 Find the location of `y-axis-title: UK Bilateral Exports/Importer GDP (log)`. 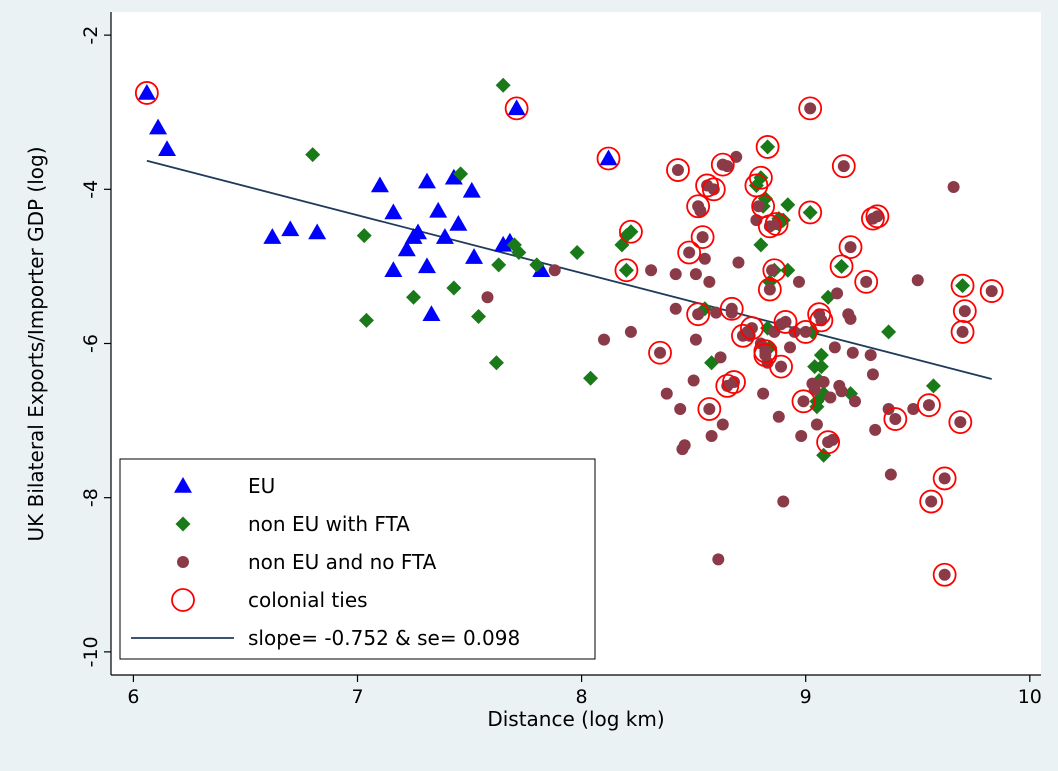

y-axis-title: UK Bilateral Exports/Importer GDP (log) is located at coordinates (36, 343).